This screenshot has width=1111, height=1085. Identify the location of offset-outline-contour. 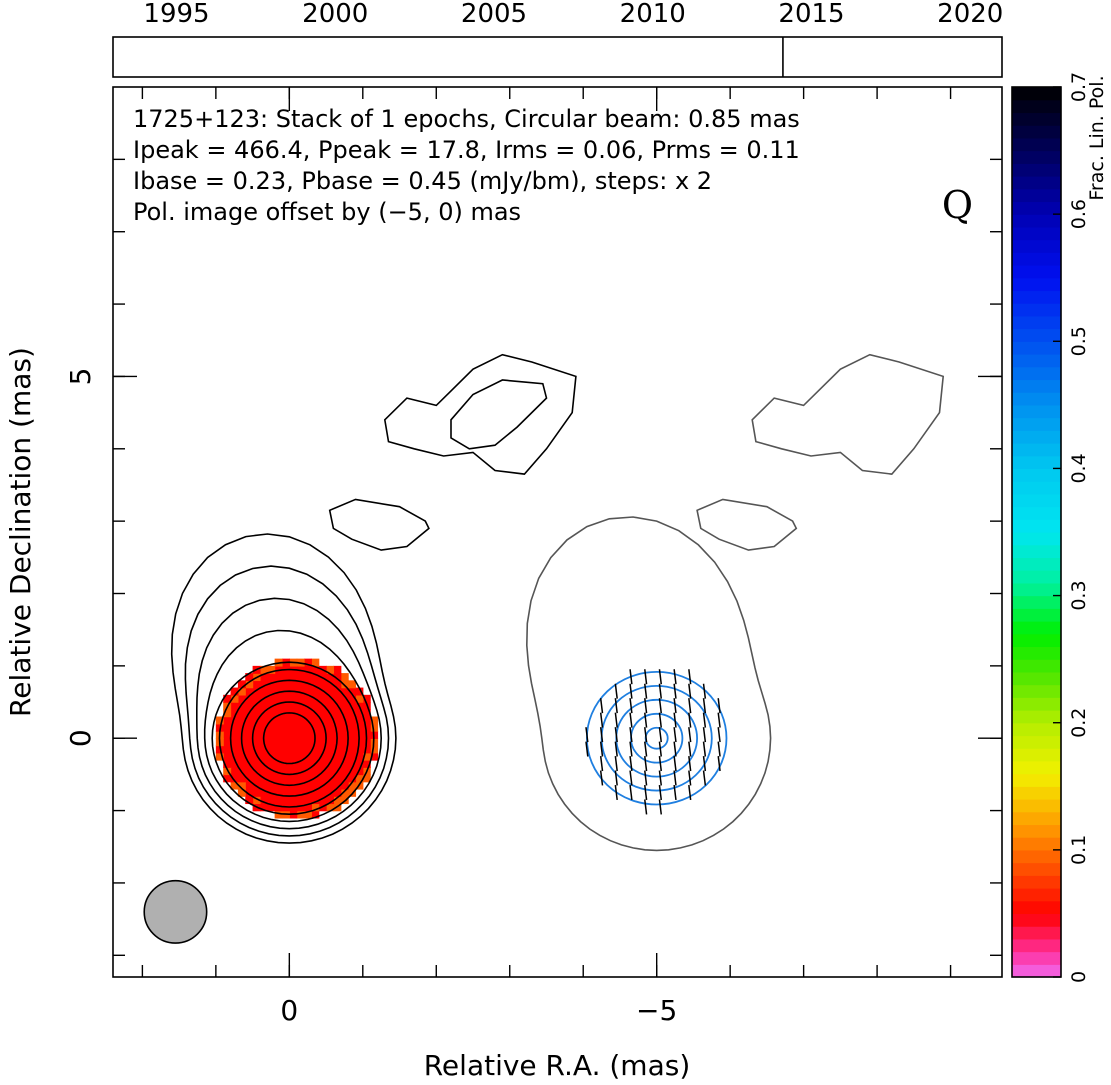
(648, 684).